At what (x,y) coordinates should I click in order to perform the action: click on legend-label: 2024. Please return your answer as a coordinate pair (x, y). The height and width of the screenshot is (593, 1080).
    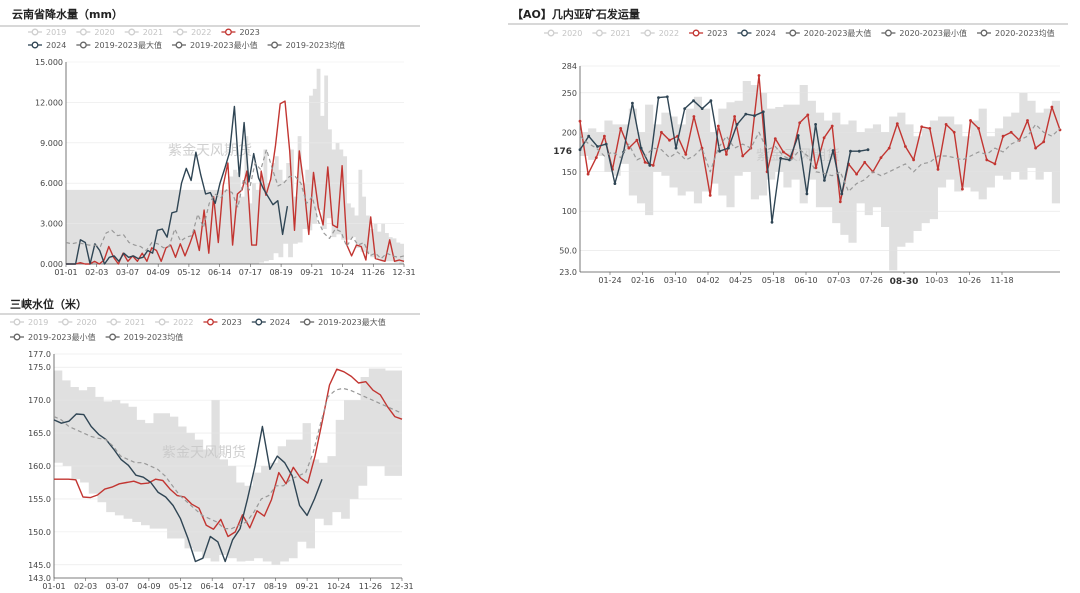
    Looking at the image, I should click on (765, 33).